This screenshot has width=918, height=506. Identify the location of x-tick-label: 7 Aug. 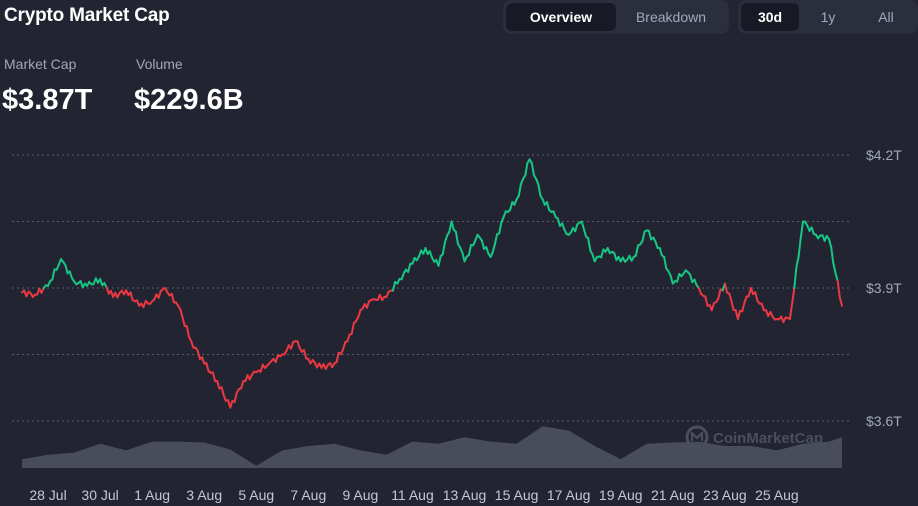
(308, 495).